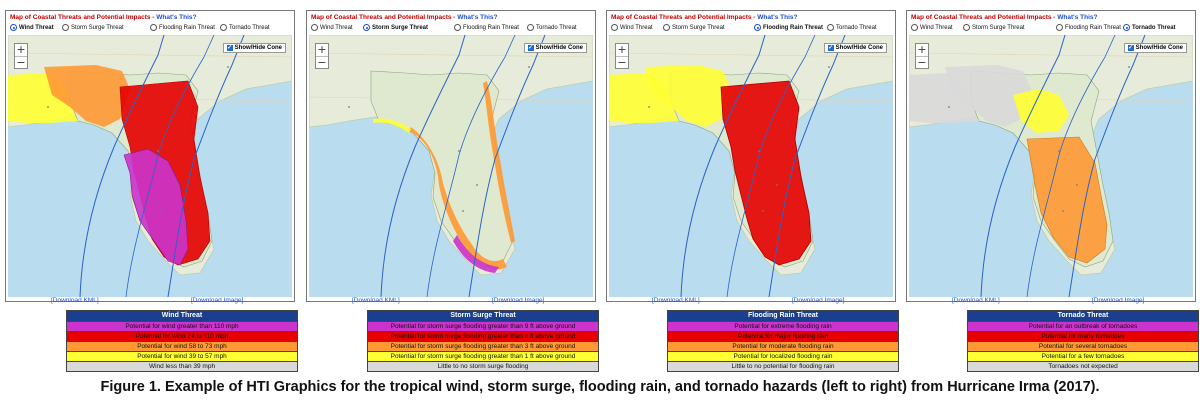 The width and height of the screenshot is (1200, 401). Describe the element at coordinates (162, 166) in the screenshot. I see `forecast-cone` at that location.